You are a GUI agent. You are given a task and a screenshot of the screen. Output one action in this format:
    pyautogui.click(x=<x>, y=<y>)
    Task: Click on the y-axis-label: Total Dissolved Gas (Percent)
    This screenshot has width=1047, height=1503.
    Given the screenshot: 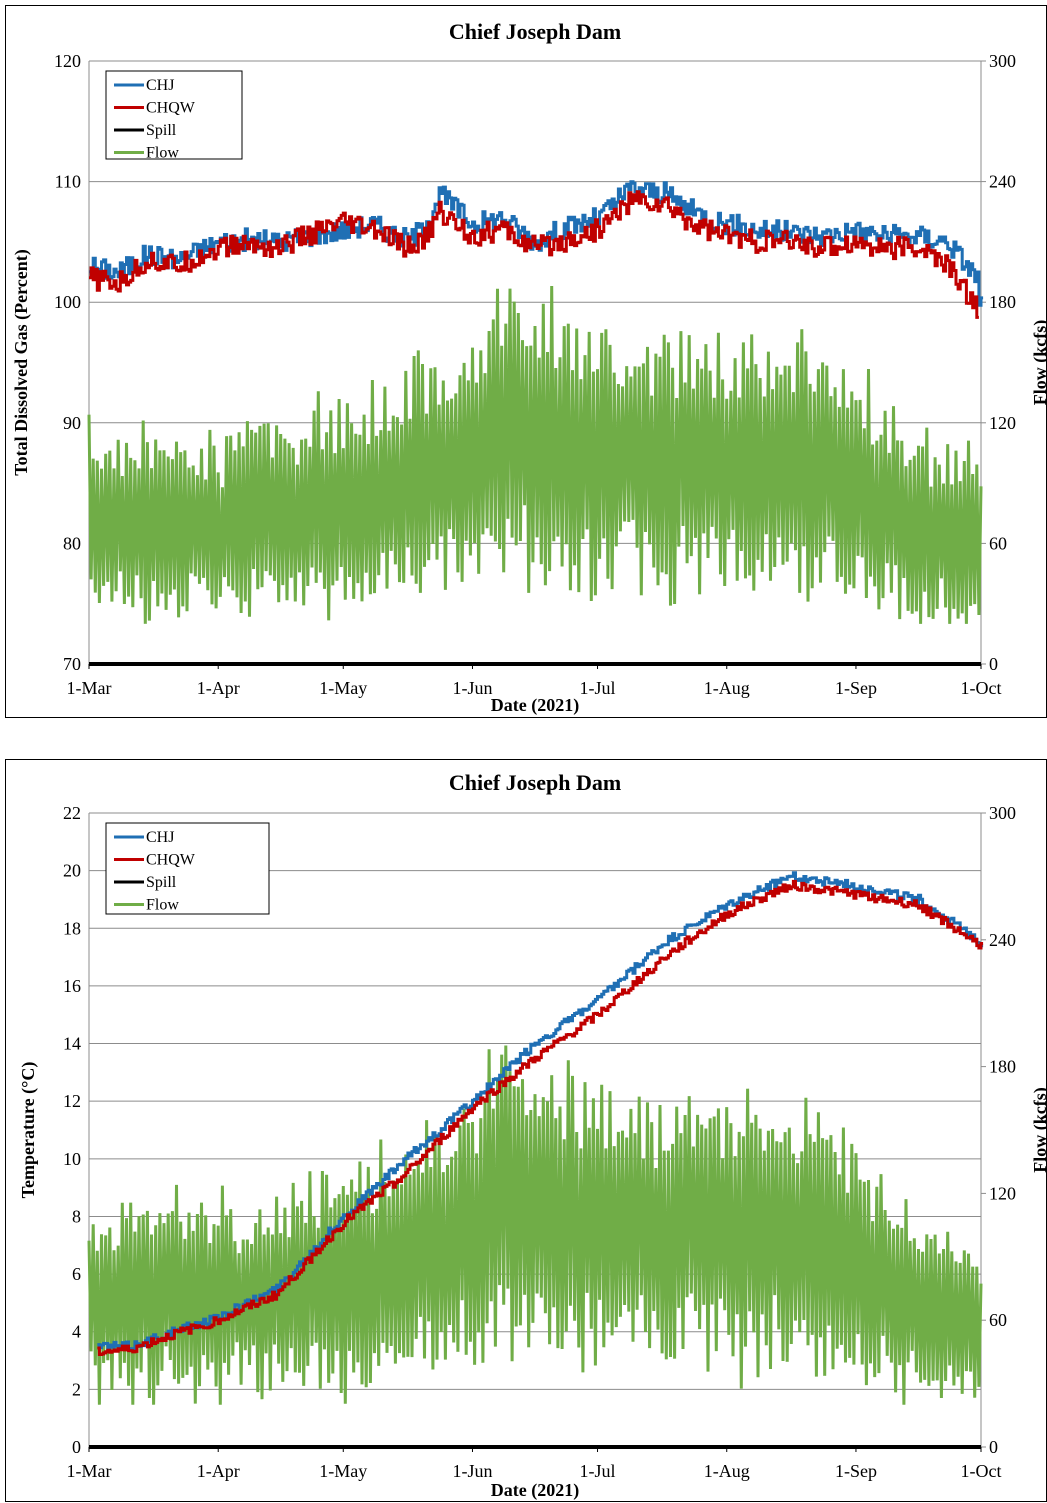 What is the action you would take?
    pyautogui.click(x=21, y=362)
    